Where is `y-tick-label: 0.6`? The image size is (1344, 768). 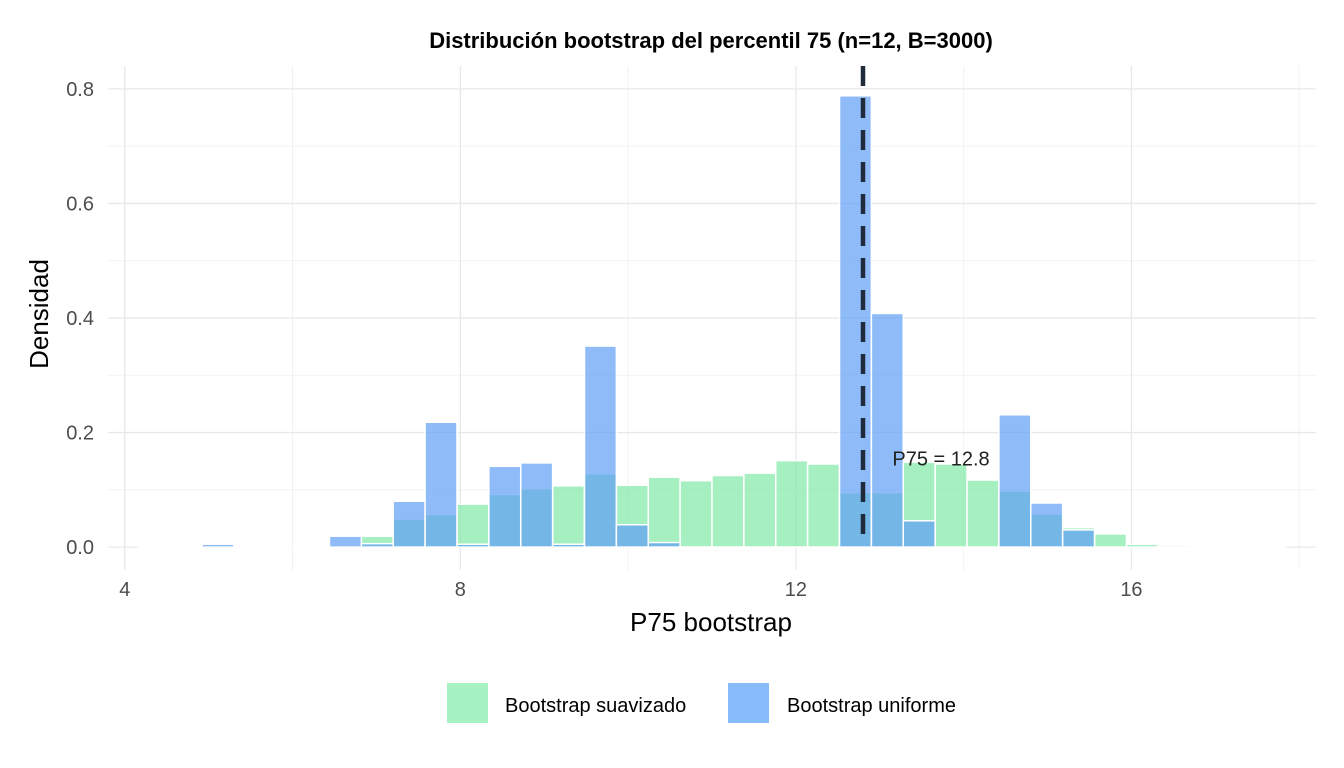 y-tick-label: 0.6 is located at coordinates (80, 204).